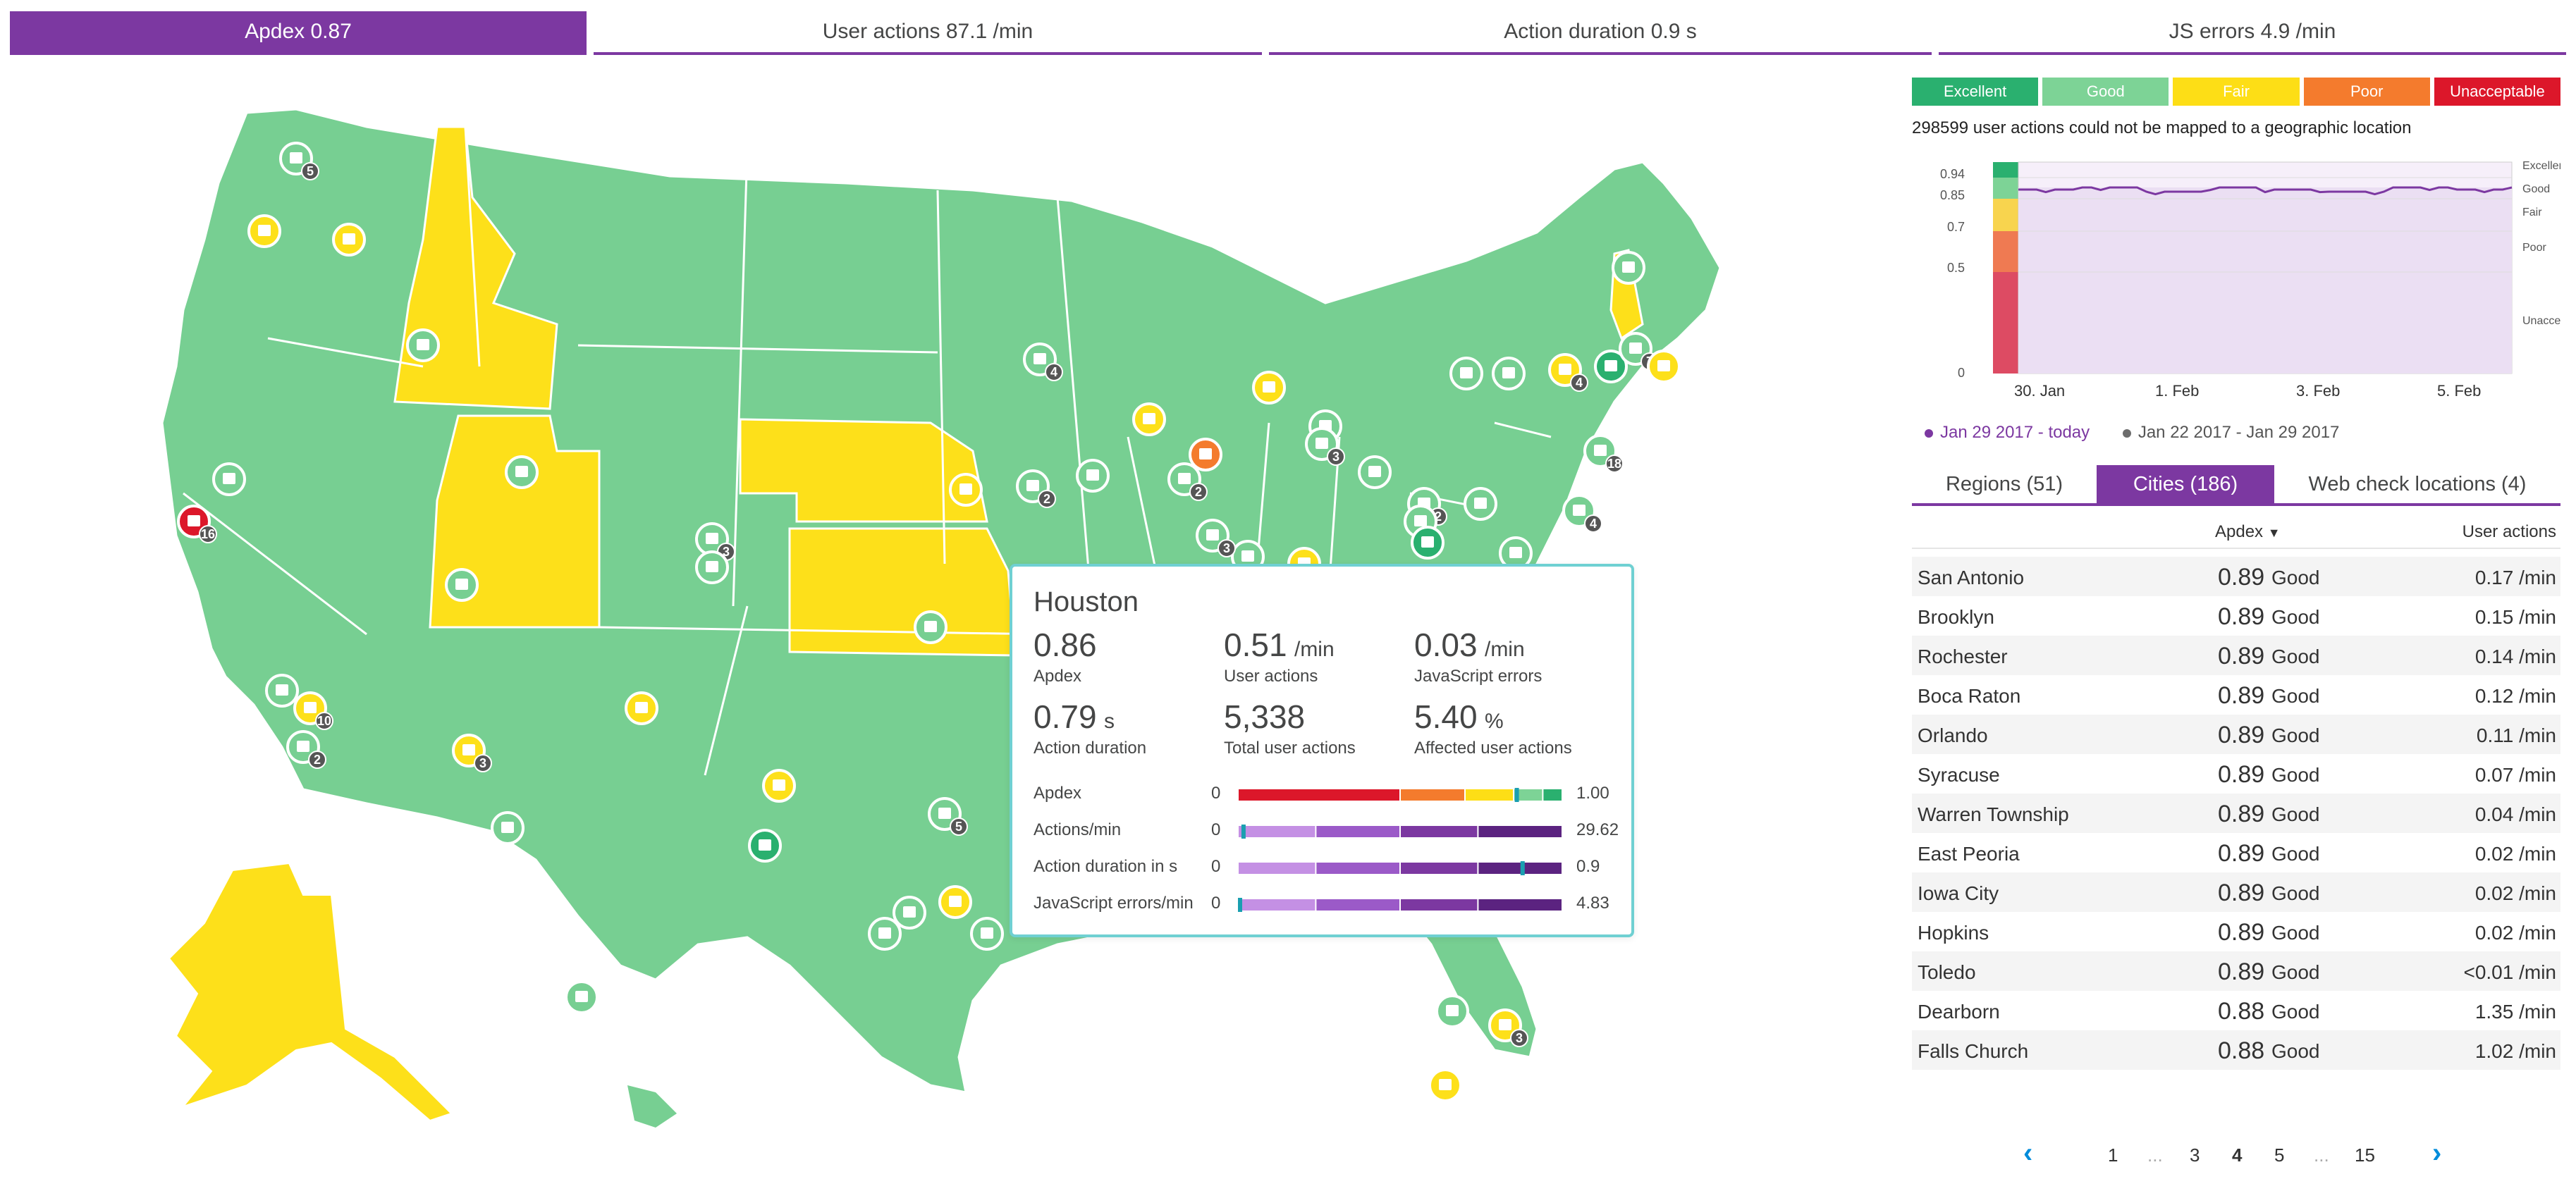 The image size is (2576, 1191). Describe the element at coordinates (2236, 931) in the screenshot. I see `table-row: Hopkins 0.89 Good 0.02 /min` at that location.